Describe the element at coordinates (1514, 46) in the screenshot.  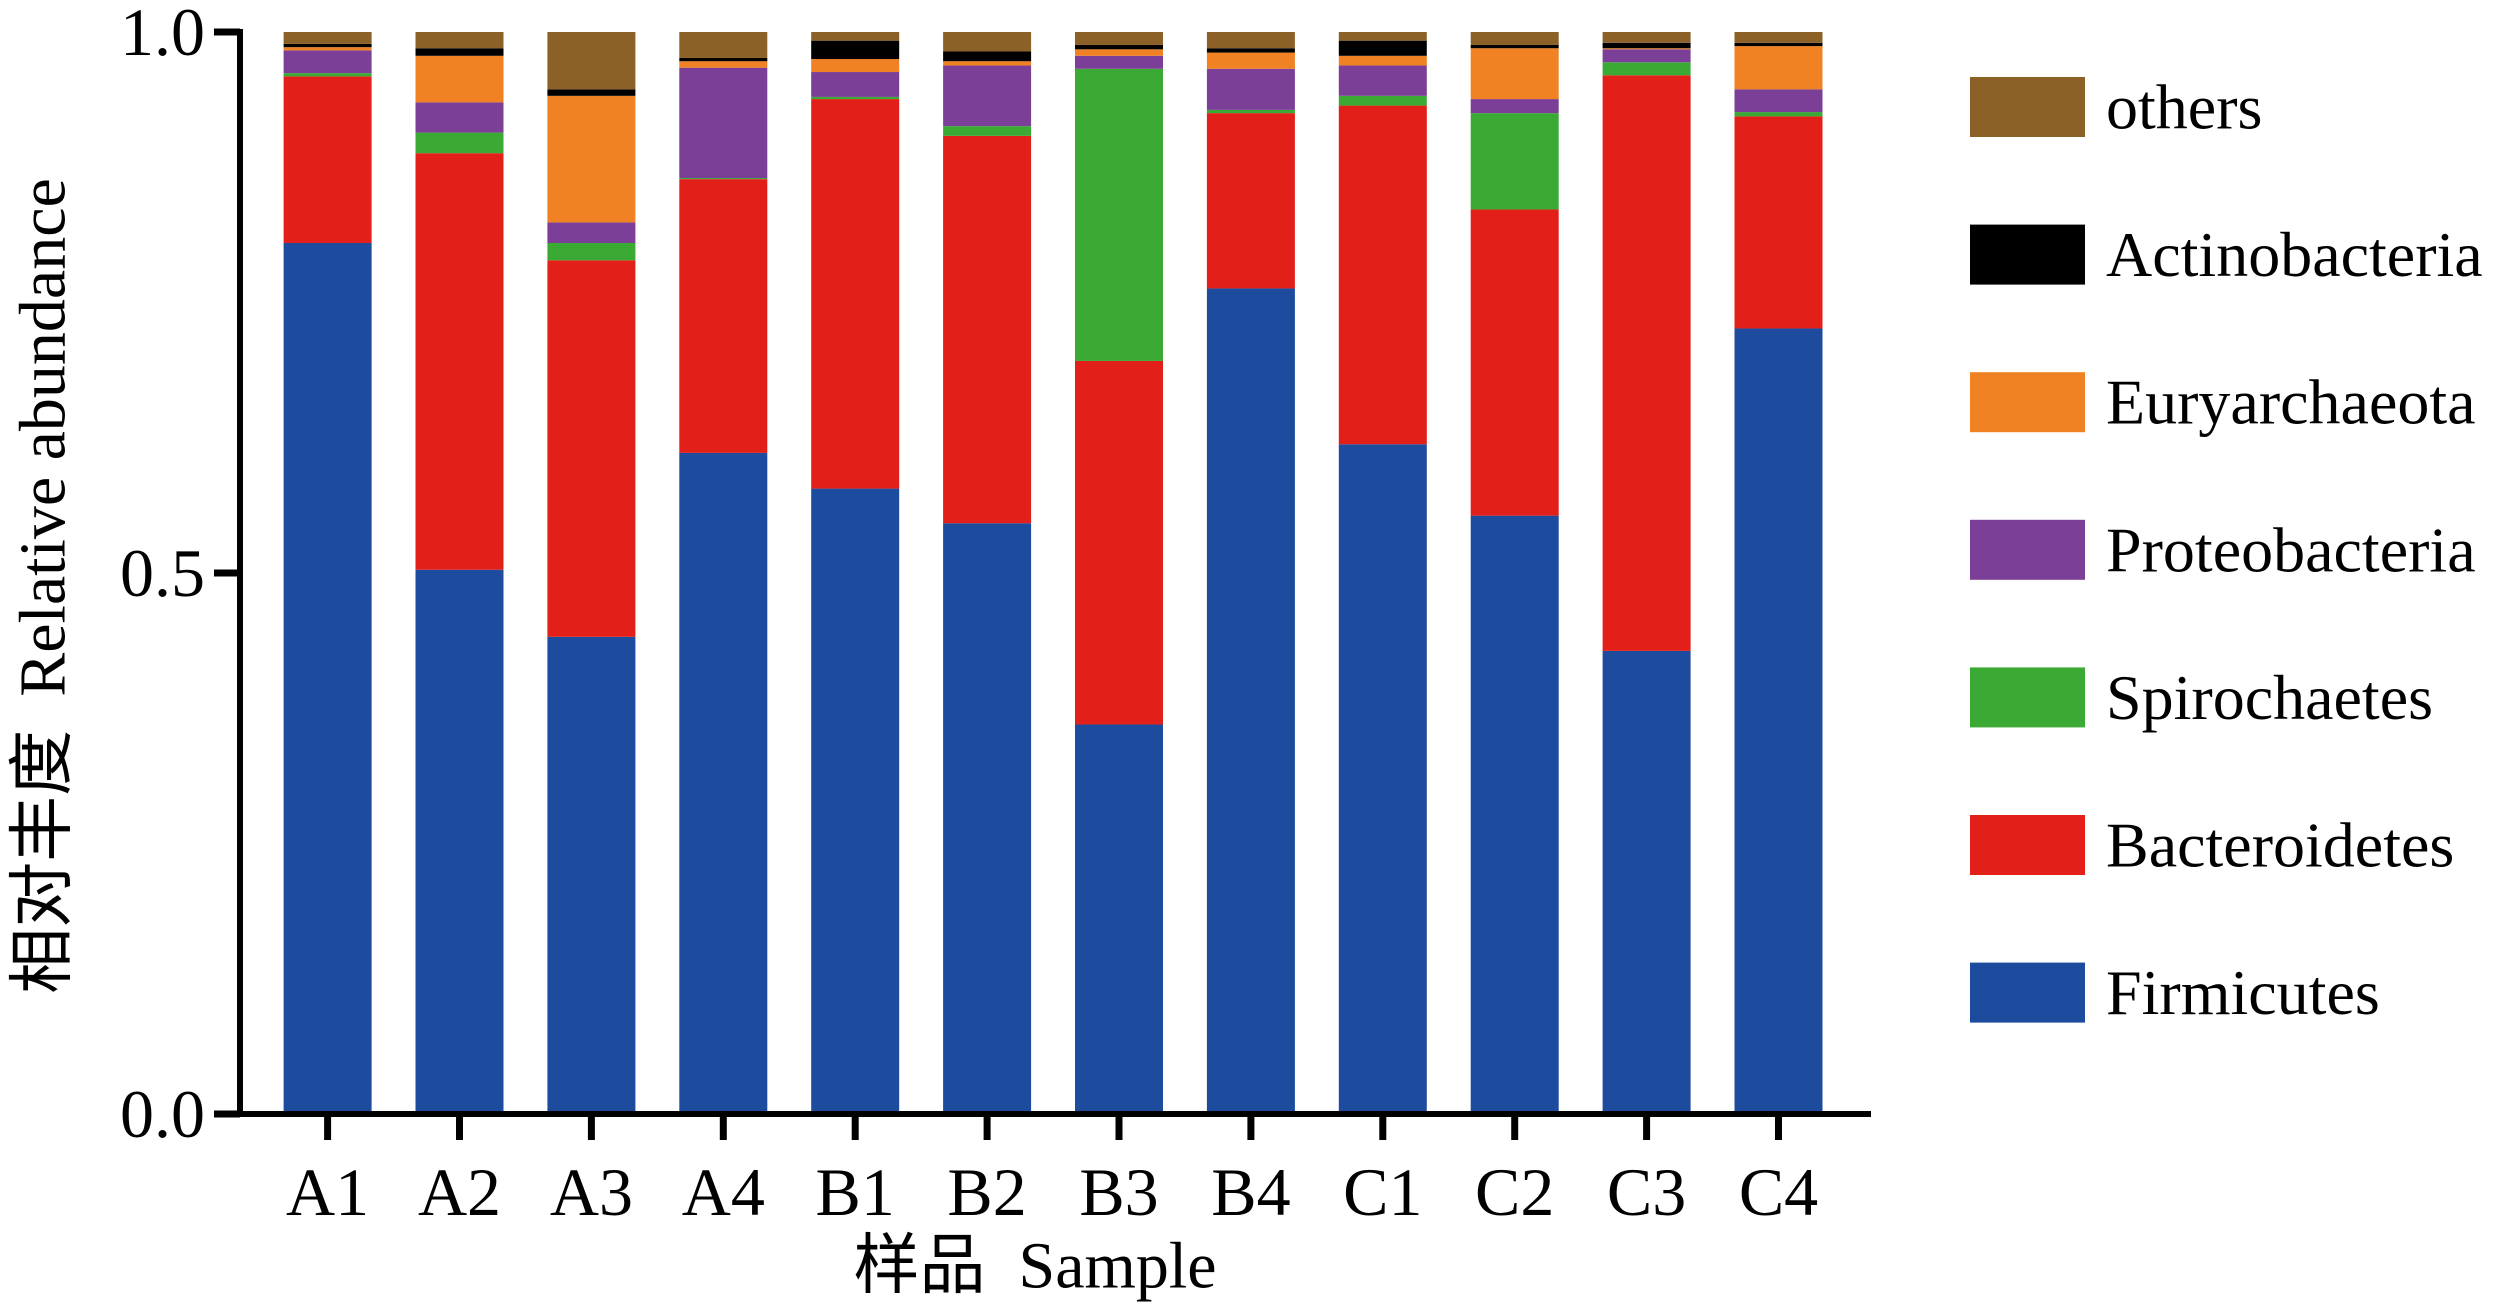
I see `bar-segment-actinobacteria-c2` at that location.